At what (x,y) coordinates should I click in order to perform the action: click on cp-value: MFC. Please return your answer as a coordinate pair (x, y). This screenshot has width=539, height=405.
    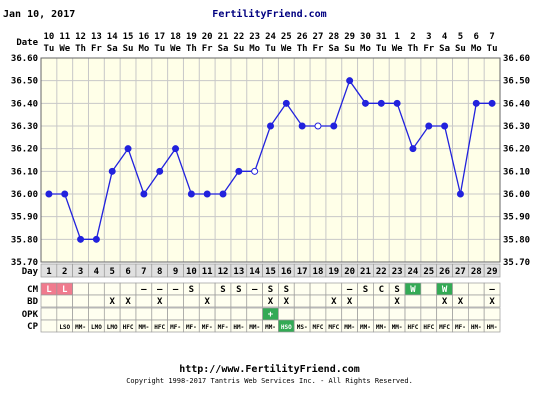
    Looking at the image, I should click on (333, 327).